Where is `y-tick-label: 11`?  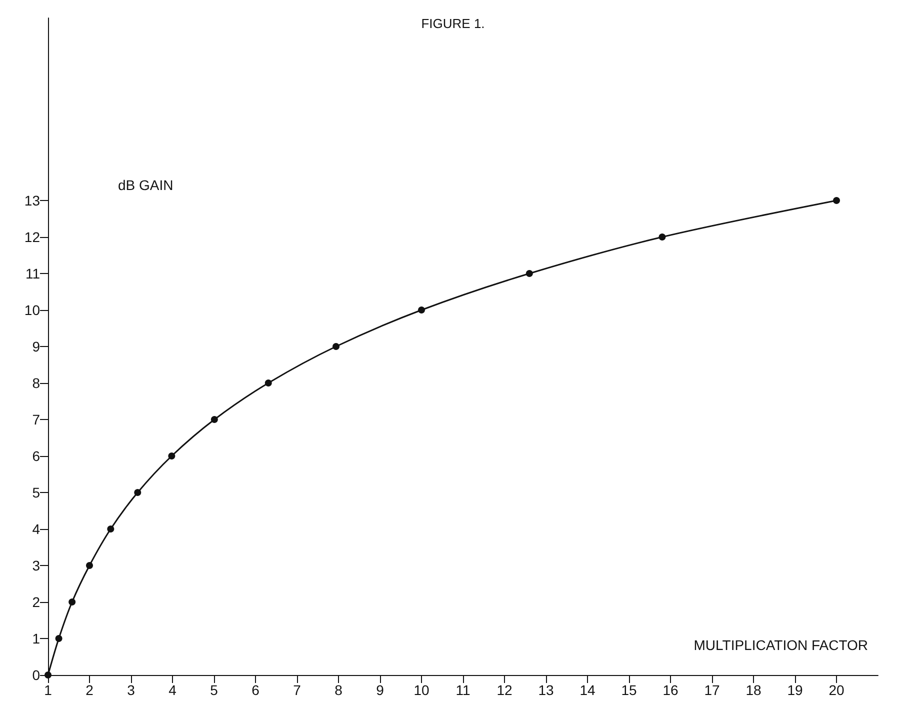
y-tick-label: 11 is located at coordinates (32, 274).